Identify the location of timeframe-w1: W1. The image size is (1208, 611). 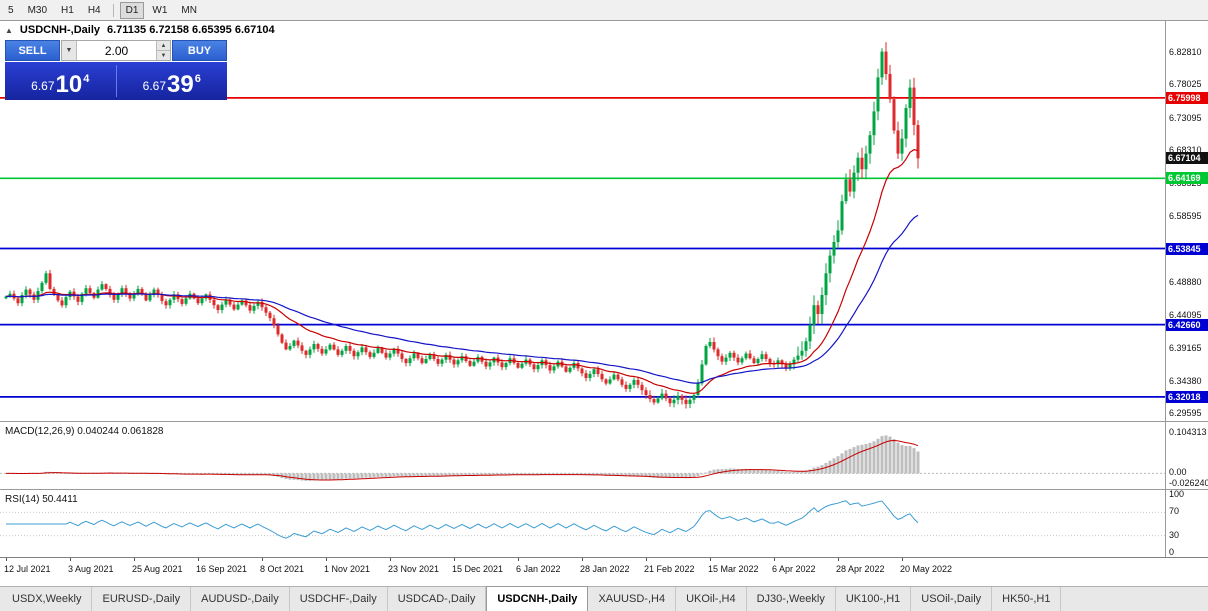
(160, 10).